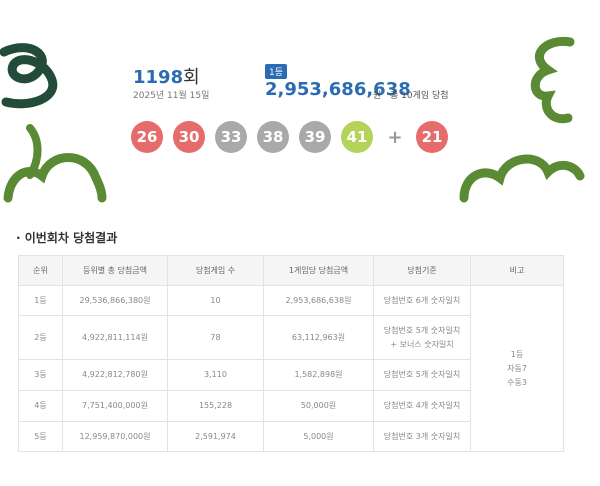  Describe the element at coordinates (215, 270) in the screenshot. I see `header-cell: 당첨게임 수` at that location.